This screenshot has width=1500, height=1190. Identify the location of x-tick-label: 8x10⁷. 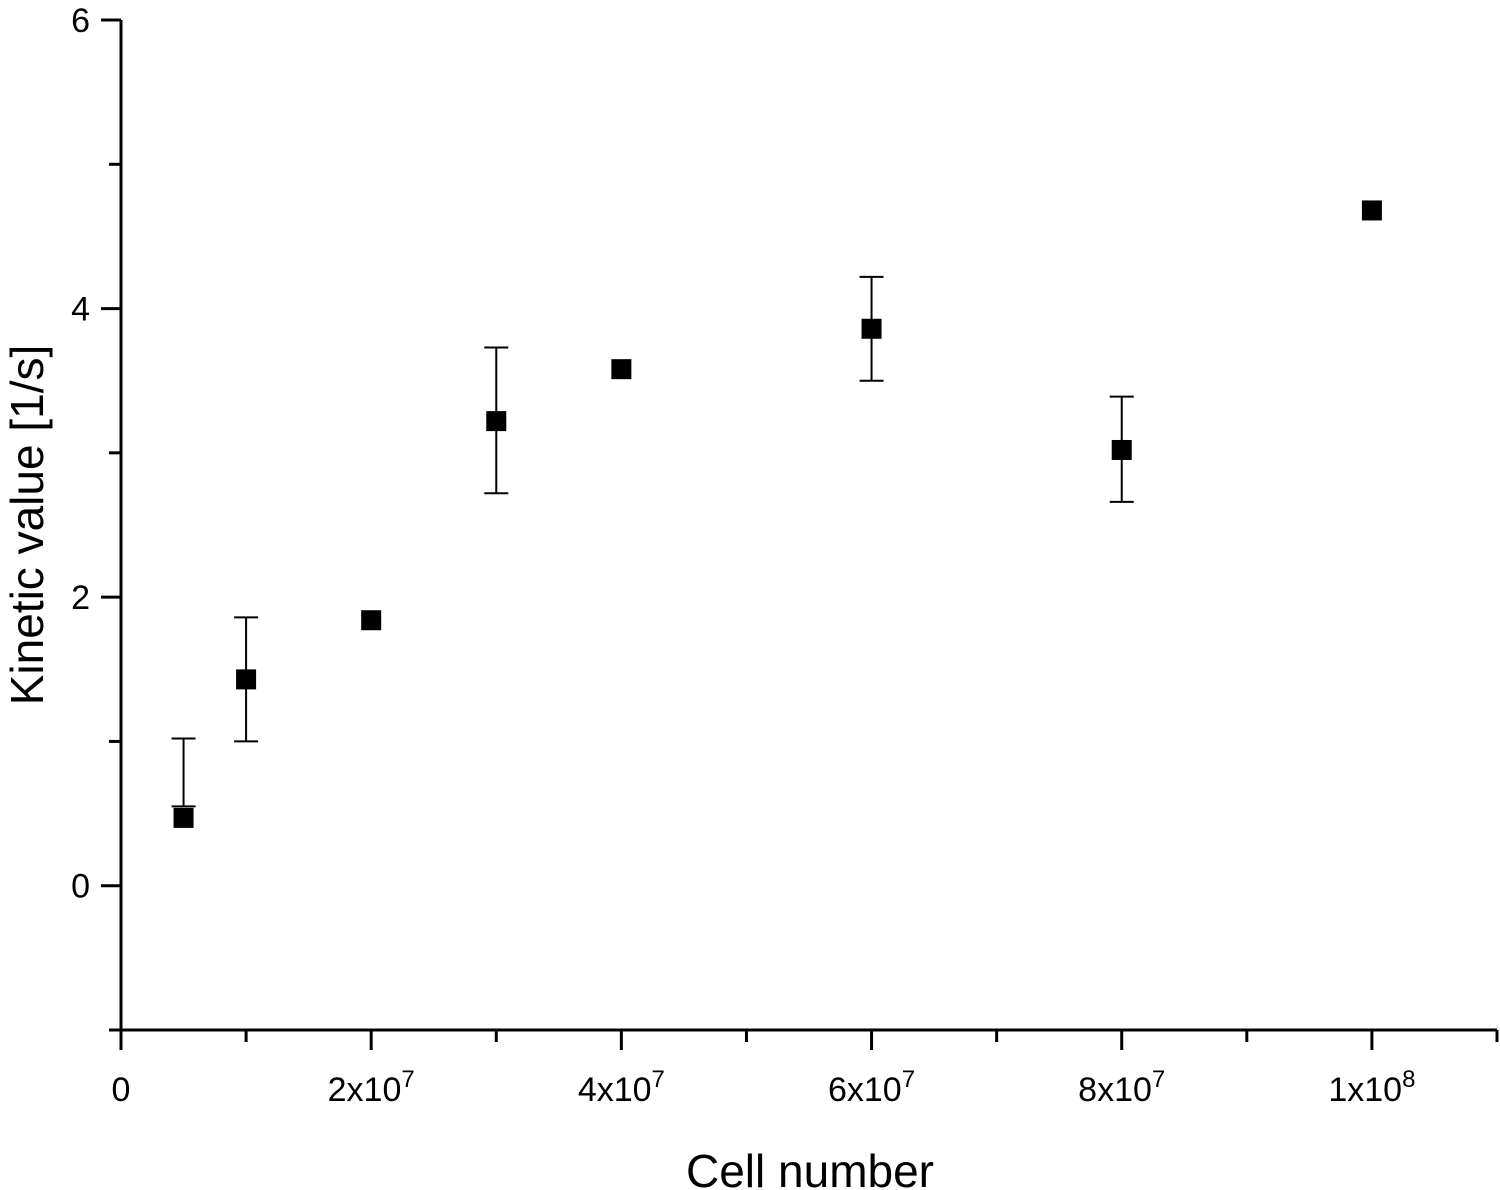
(1121, 1087).